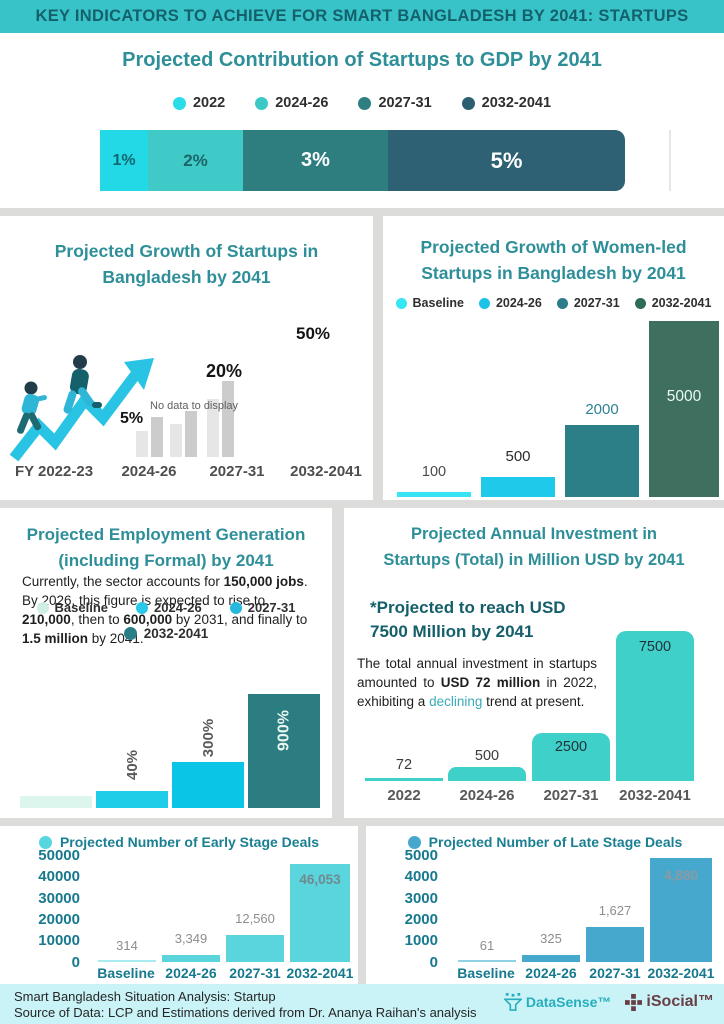  What do you see at coordinates (421, 855) in the screenshot?
I see `y-tick: 5000` at bounding box center [421, 855].